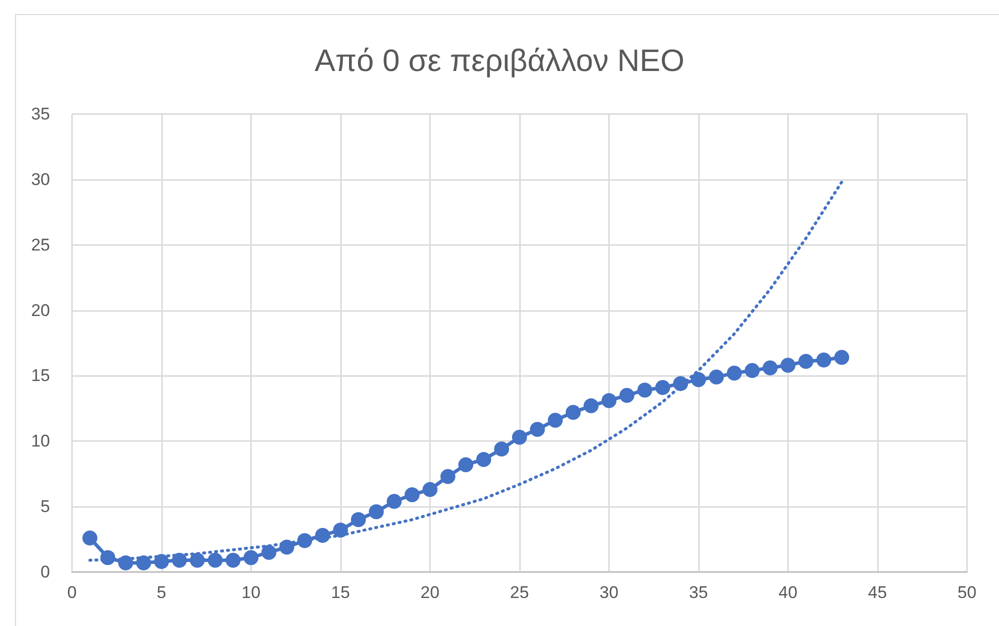 Image resolution: width=999 pixels, height=626 pixels. What do you see at coordinates (40, 441) in the screenshot?
I see `y-tick-label: 10` at bounding box center [40, 441].